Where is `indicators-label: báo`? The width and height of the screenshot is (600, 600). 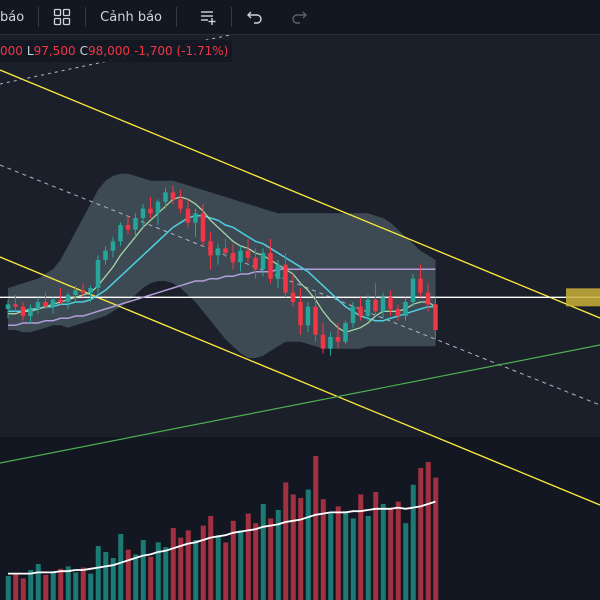 indicators-label: báo is located at coordinates (12, 17).